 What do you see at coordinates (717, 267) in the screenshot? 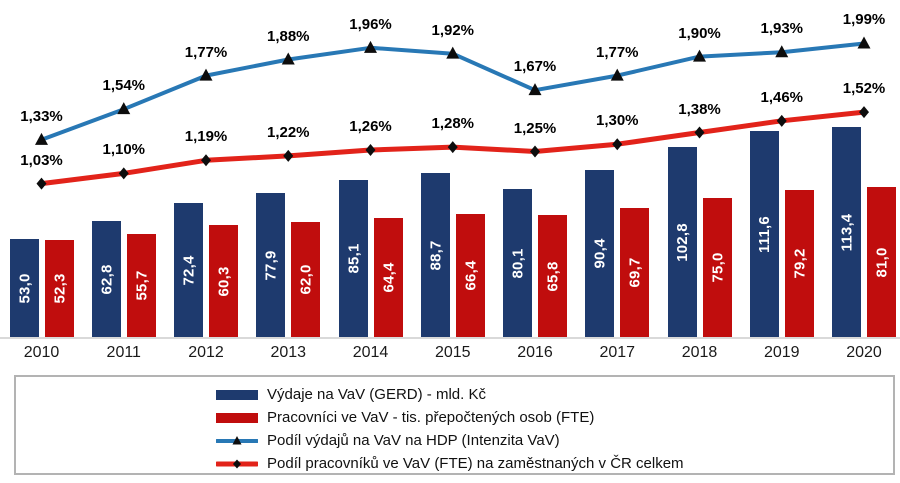
I see `bar-series2-2018: 75,0` at bounding box center [717, 267].